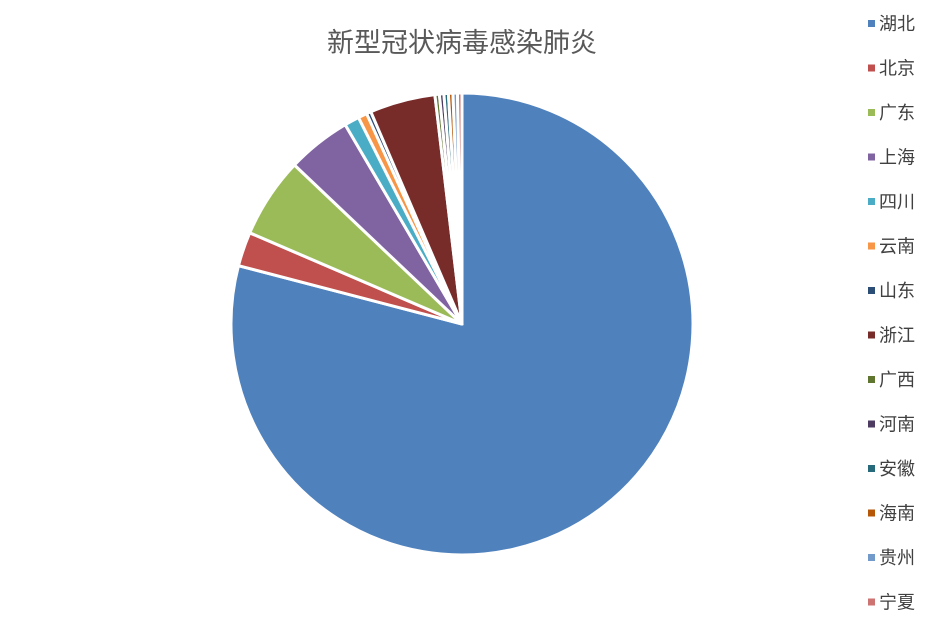 This screenshot has height=625, width=925. What do you see at coordinates (897, 291) in the screenshot?
I see `legend-label: 山东` at bounding box center [897, 291].